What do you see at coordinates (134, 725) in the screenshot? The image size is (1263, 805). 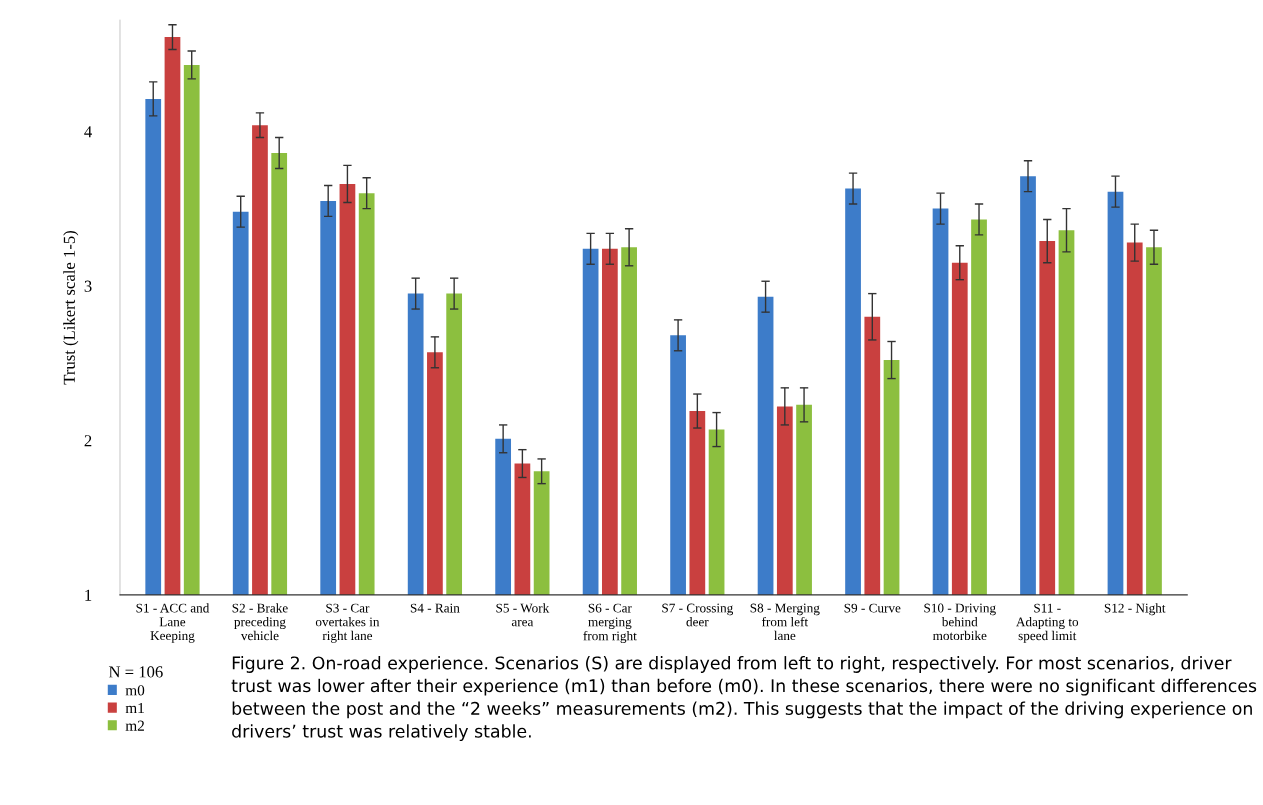 I see `legend-label: m2` at bounding box center [134, 725].